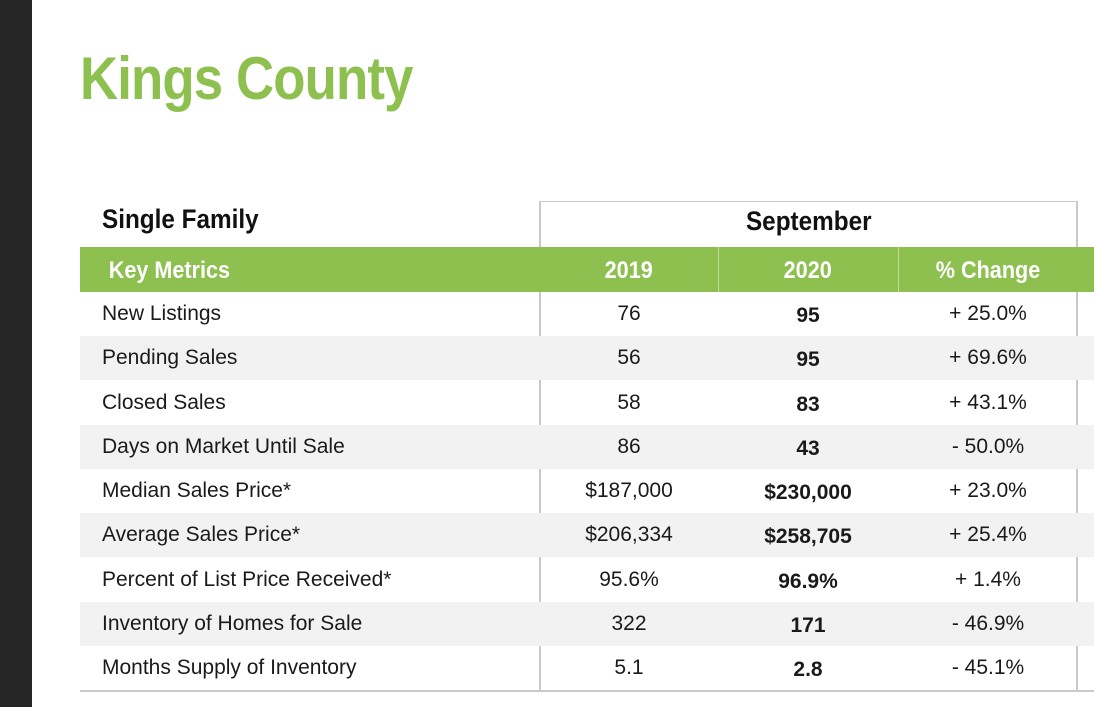 Image resolution: width=1094 pixels, height=707 pixels. I want to click on header-percent-change-text: % Change, so click(988, 270).